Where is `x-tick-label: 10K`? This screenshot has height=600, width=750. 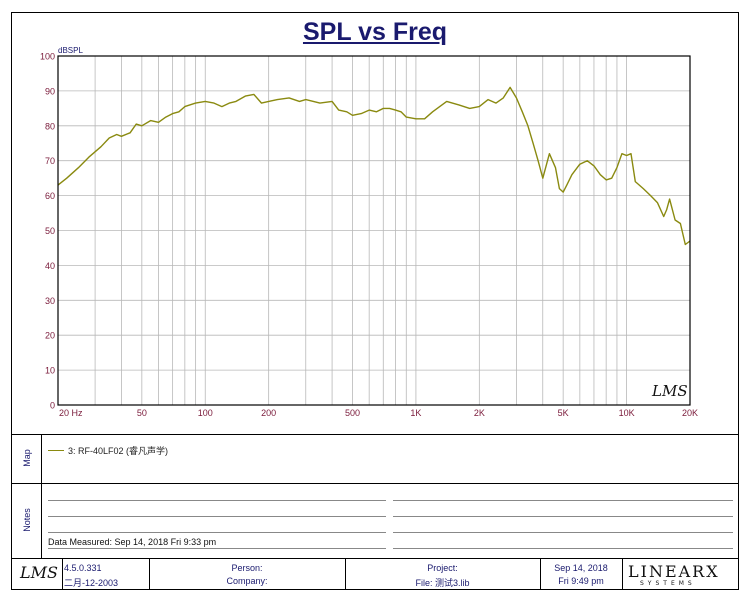
x-tick-label: 10K is located at coordinates (627, 413).